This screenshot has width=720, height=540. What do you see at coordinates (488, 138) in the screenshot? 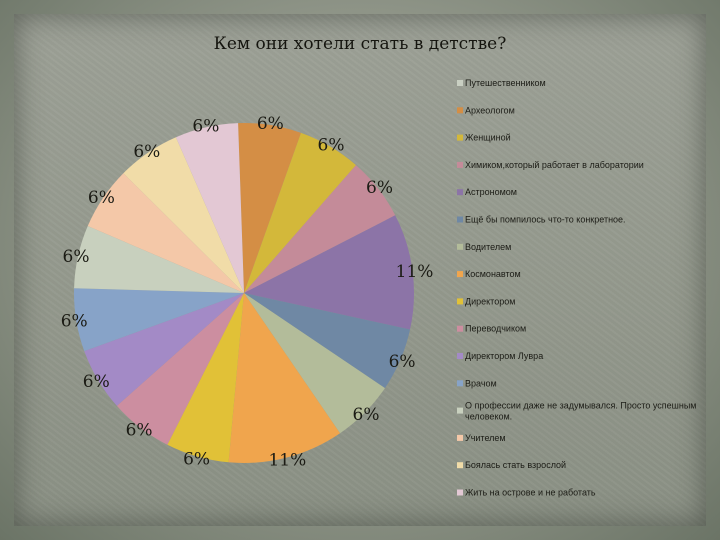
I see `legend-label: Женщиной` at bounding box center [488, 138].